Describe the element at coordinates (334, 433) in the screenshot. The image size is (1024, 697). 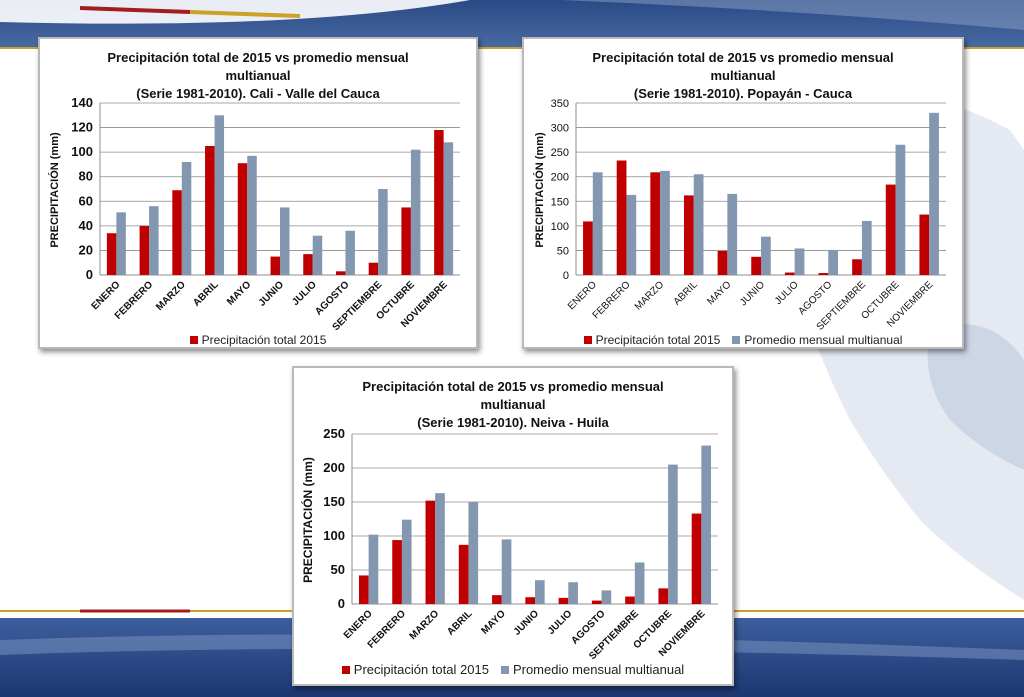
I see `y-tick-label: 250` at that location.